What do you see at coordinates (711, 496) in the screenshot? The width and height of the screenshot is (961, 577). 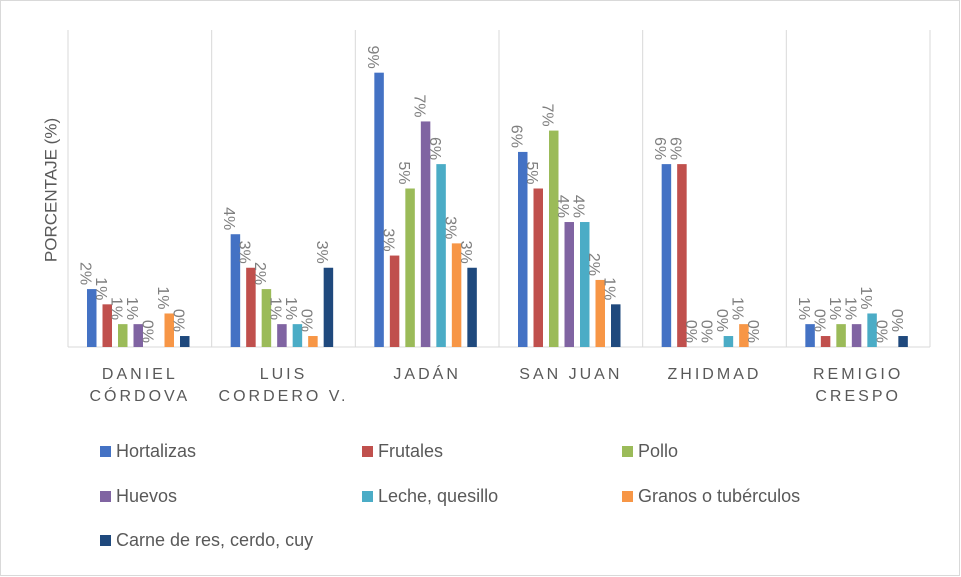 I see `legend-item: Granos o tubérculos` at bounding box center [711, 496].